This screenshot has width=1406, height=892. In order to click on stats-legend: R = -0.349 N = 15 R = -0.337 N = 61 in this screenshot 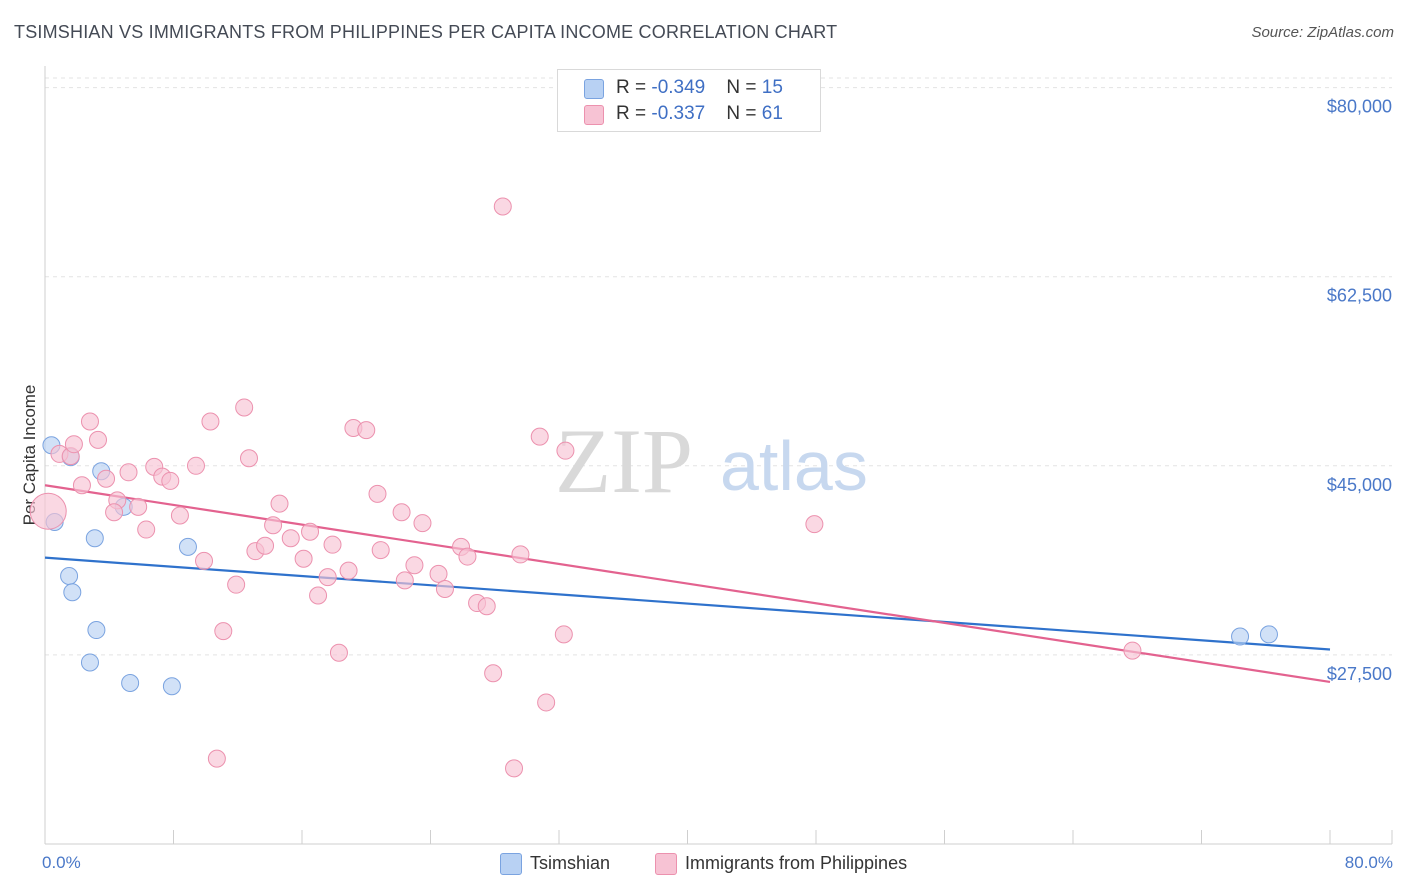, I will do `click(689, 100)`.